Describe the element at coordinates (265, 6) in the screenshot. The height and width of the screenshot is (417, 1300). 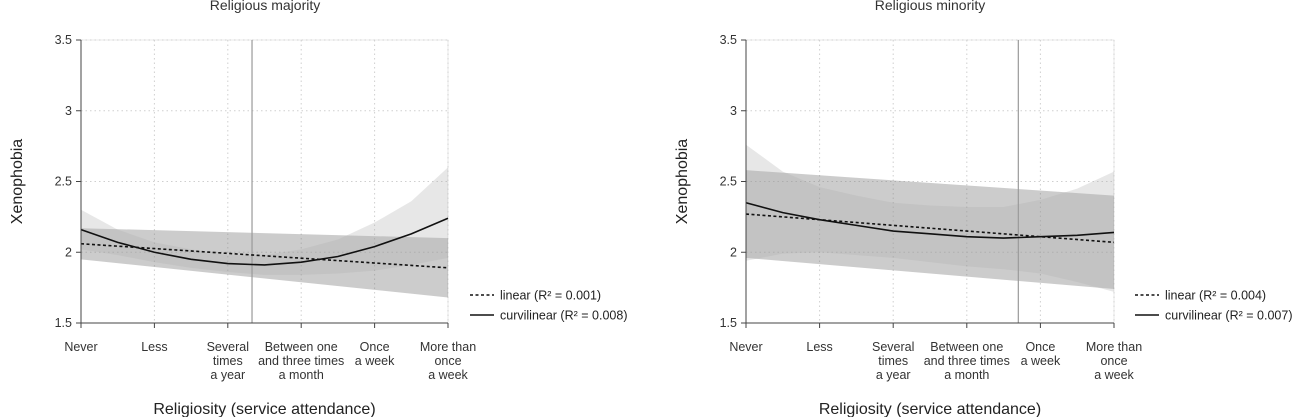
I see `panel-title: Religious majority` at that location.